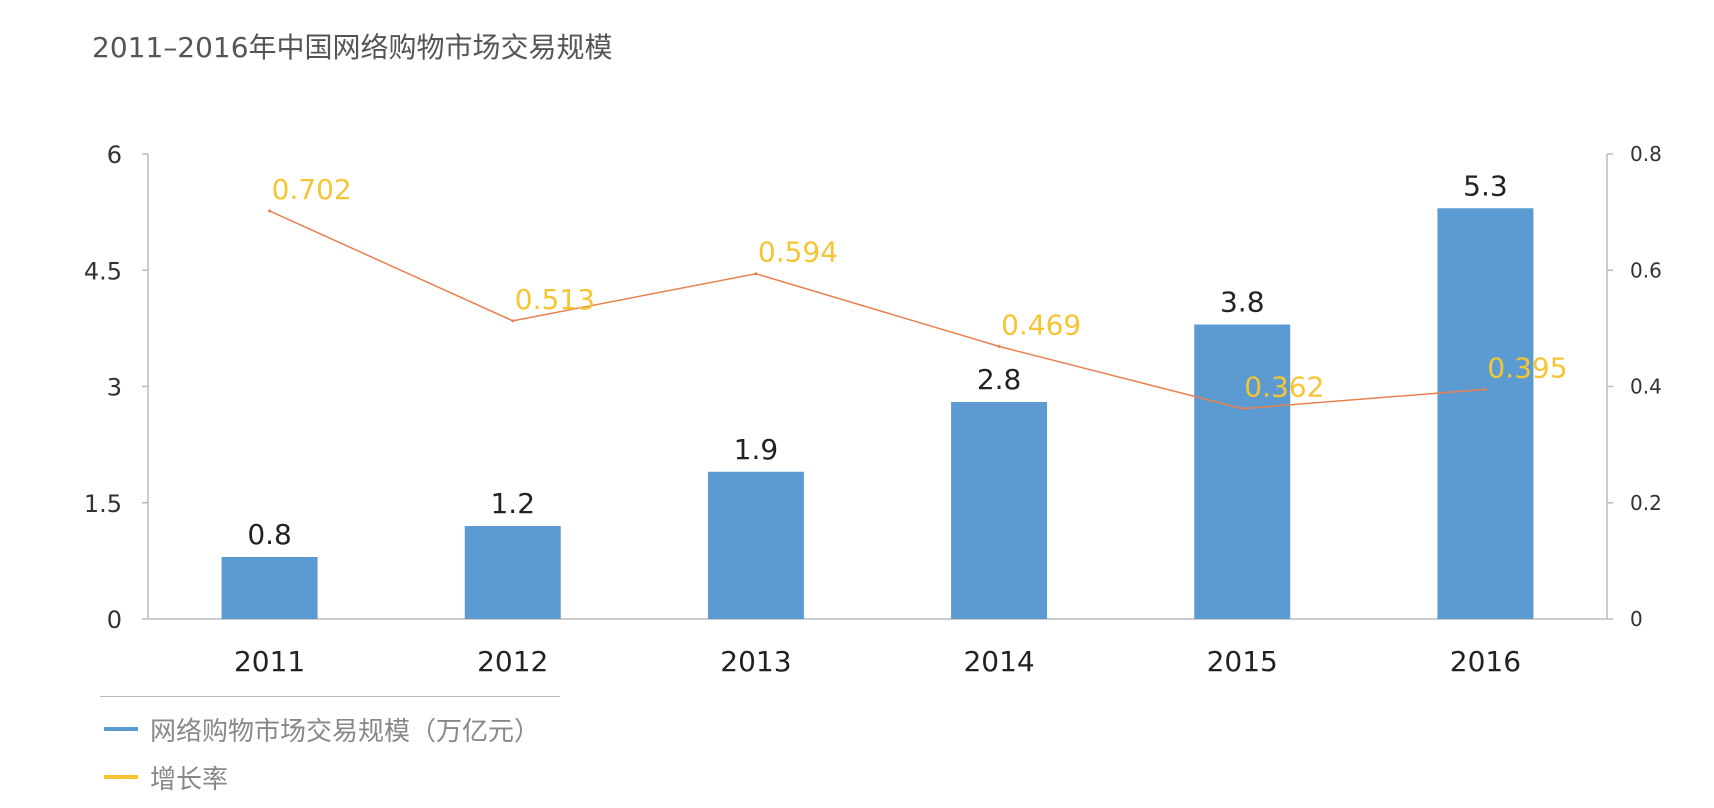 Image resolution: width=1714 pixels, height=808 pixels. I want to click on y-tick-right-label: 0.2, so click(1646, 503).